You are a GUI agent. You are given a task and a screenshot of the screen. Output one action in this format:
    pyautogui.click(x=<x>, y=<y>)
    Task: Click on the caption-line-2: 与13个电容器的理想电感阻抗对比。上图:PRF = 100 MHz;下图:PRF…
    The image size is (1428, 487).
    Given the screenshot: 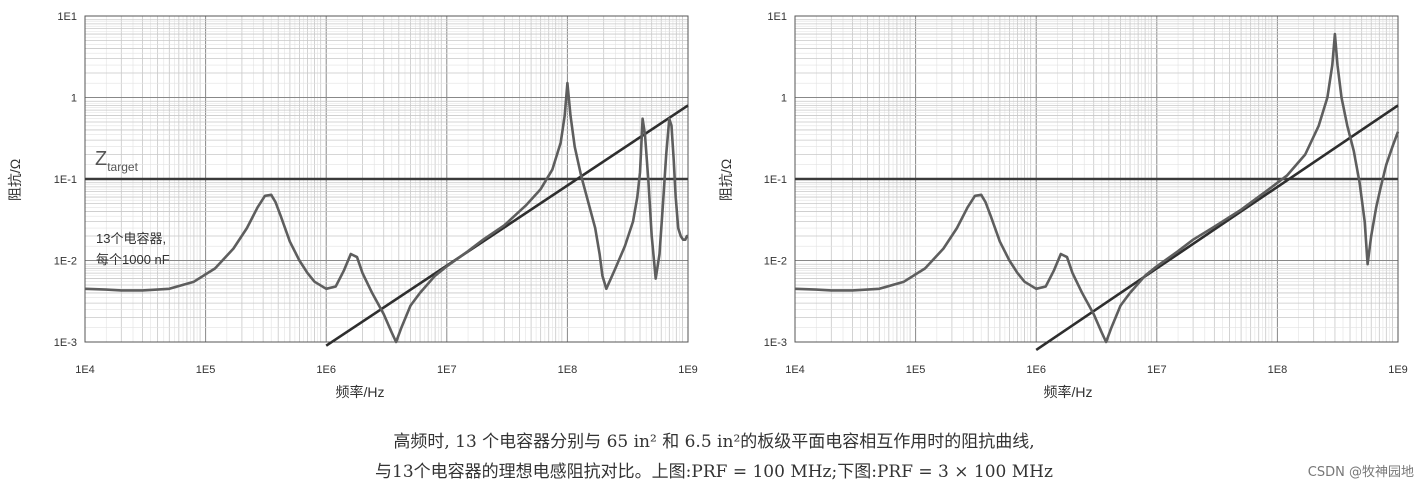 What is the action you would take?
    pyautogui.click(x=714, y=472)
    